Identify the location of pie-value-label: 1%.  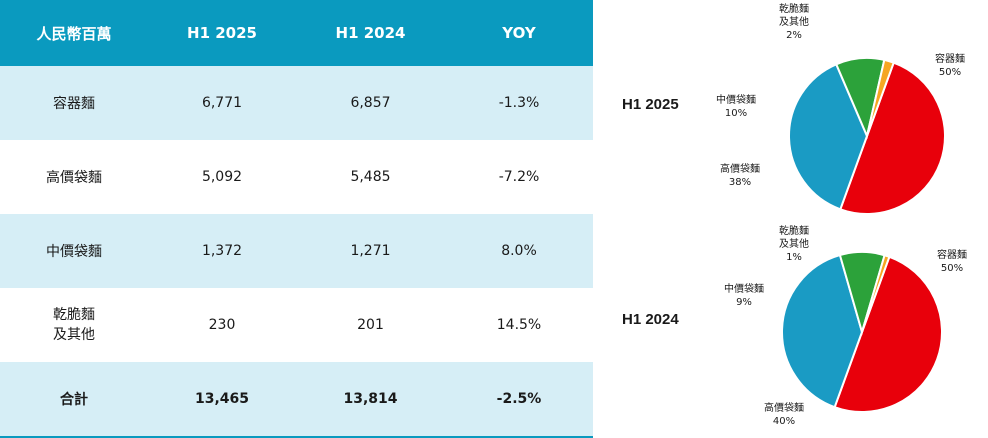
(794, 257).